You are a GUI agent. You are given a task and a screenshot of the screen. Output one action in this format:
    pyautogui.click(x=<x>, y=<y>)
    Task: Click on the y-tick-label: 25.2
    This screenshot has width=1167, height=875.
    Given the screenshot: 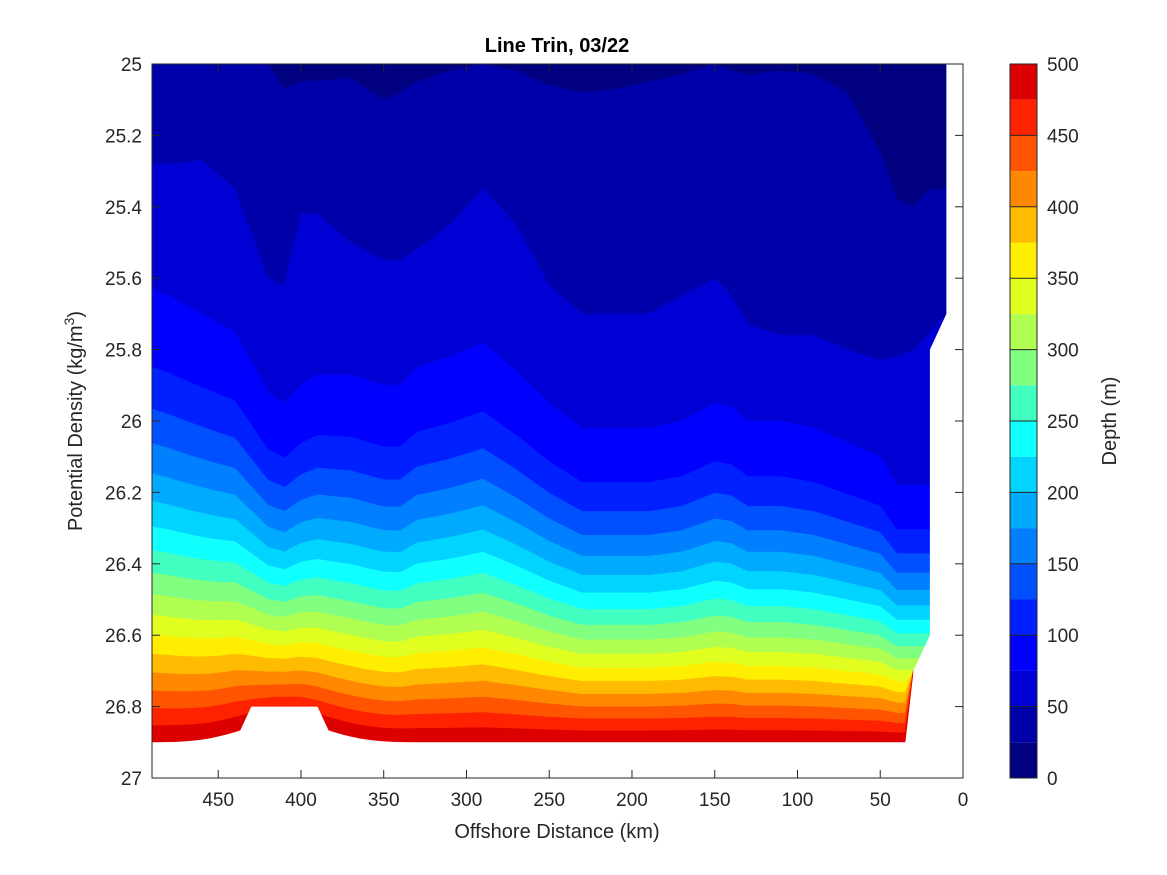 What is the action you would take?
    pyautogui.click(x=123, y=136)
    